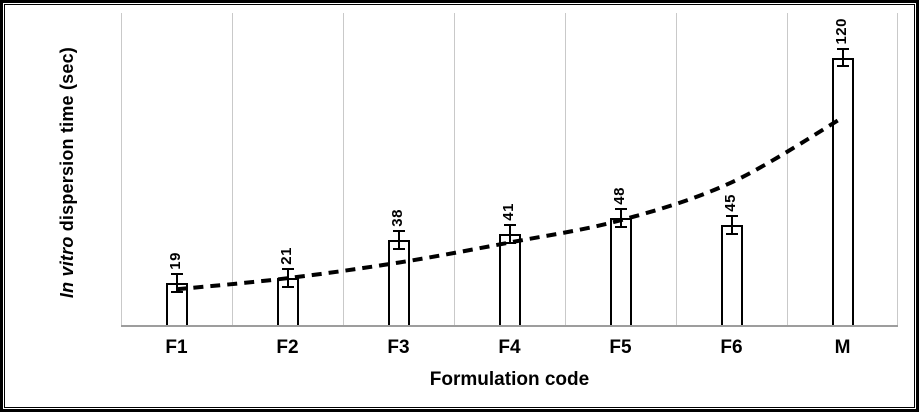  Describe the element at coordinates (176, 347) in the screenshot. I see `x-tick-F1: F1` at that location.